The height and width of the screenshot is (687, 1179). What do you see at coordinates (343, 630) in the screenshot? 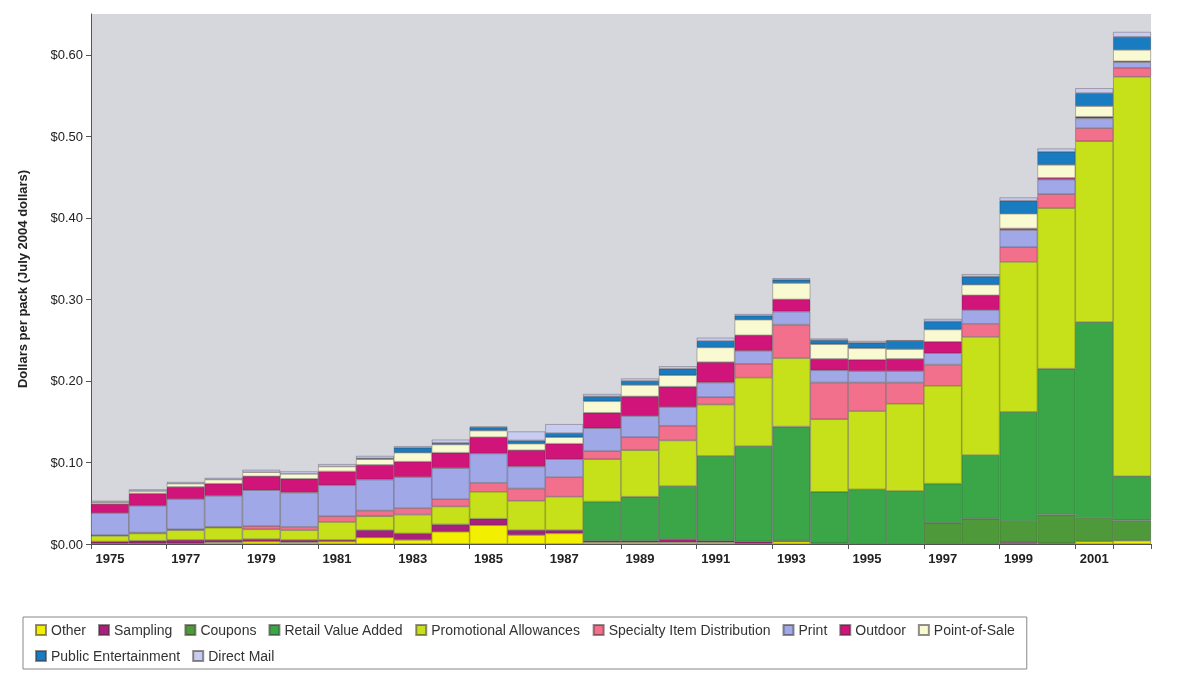
I see `legend-label: Retail Value Added` at bounding box center [343, 630].